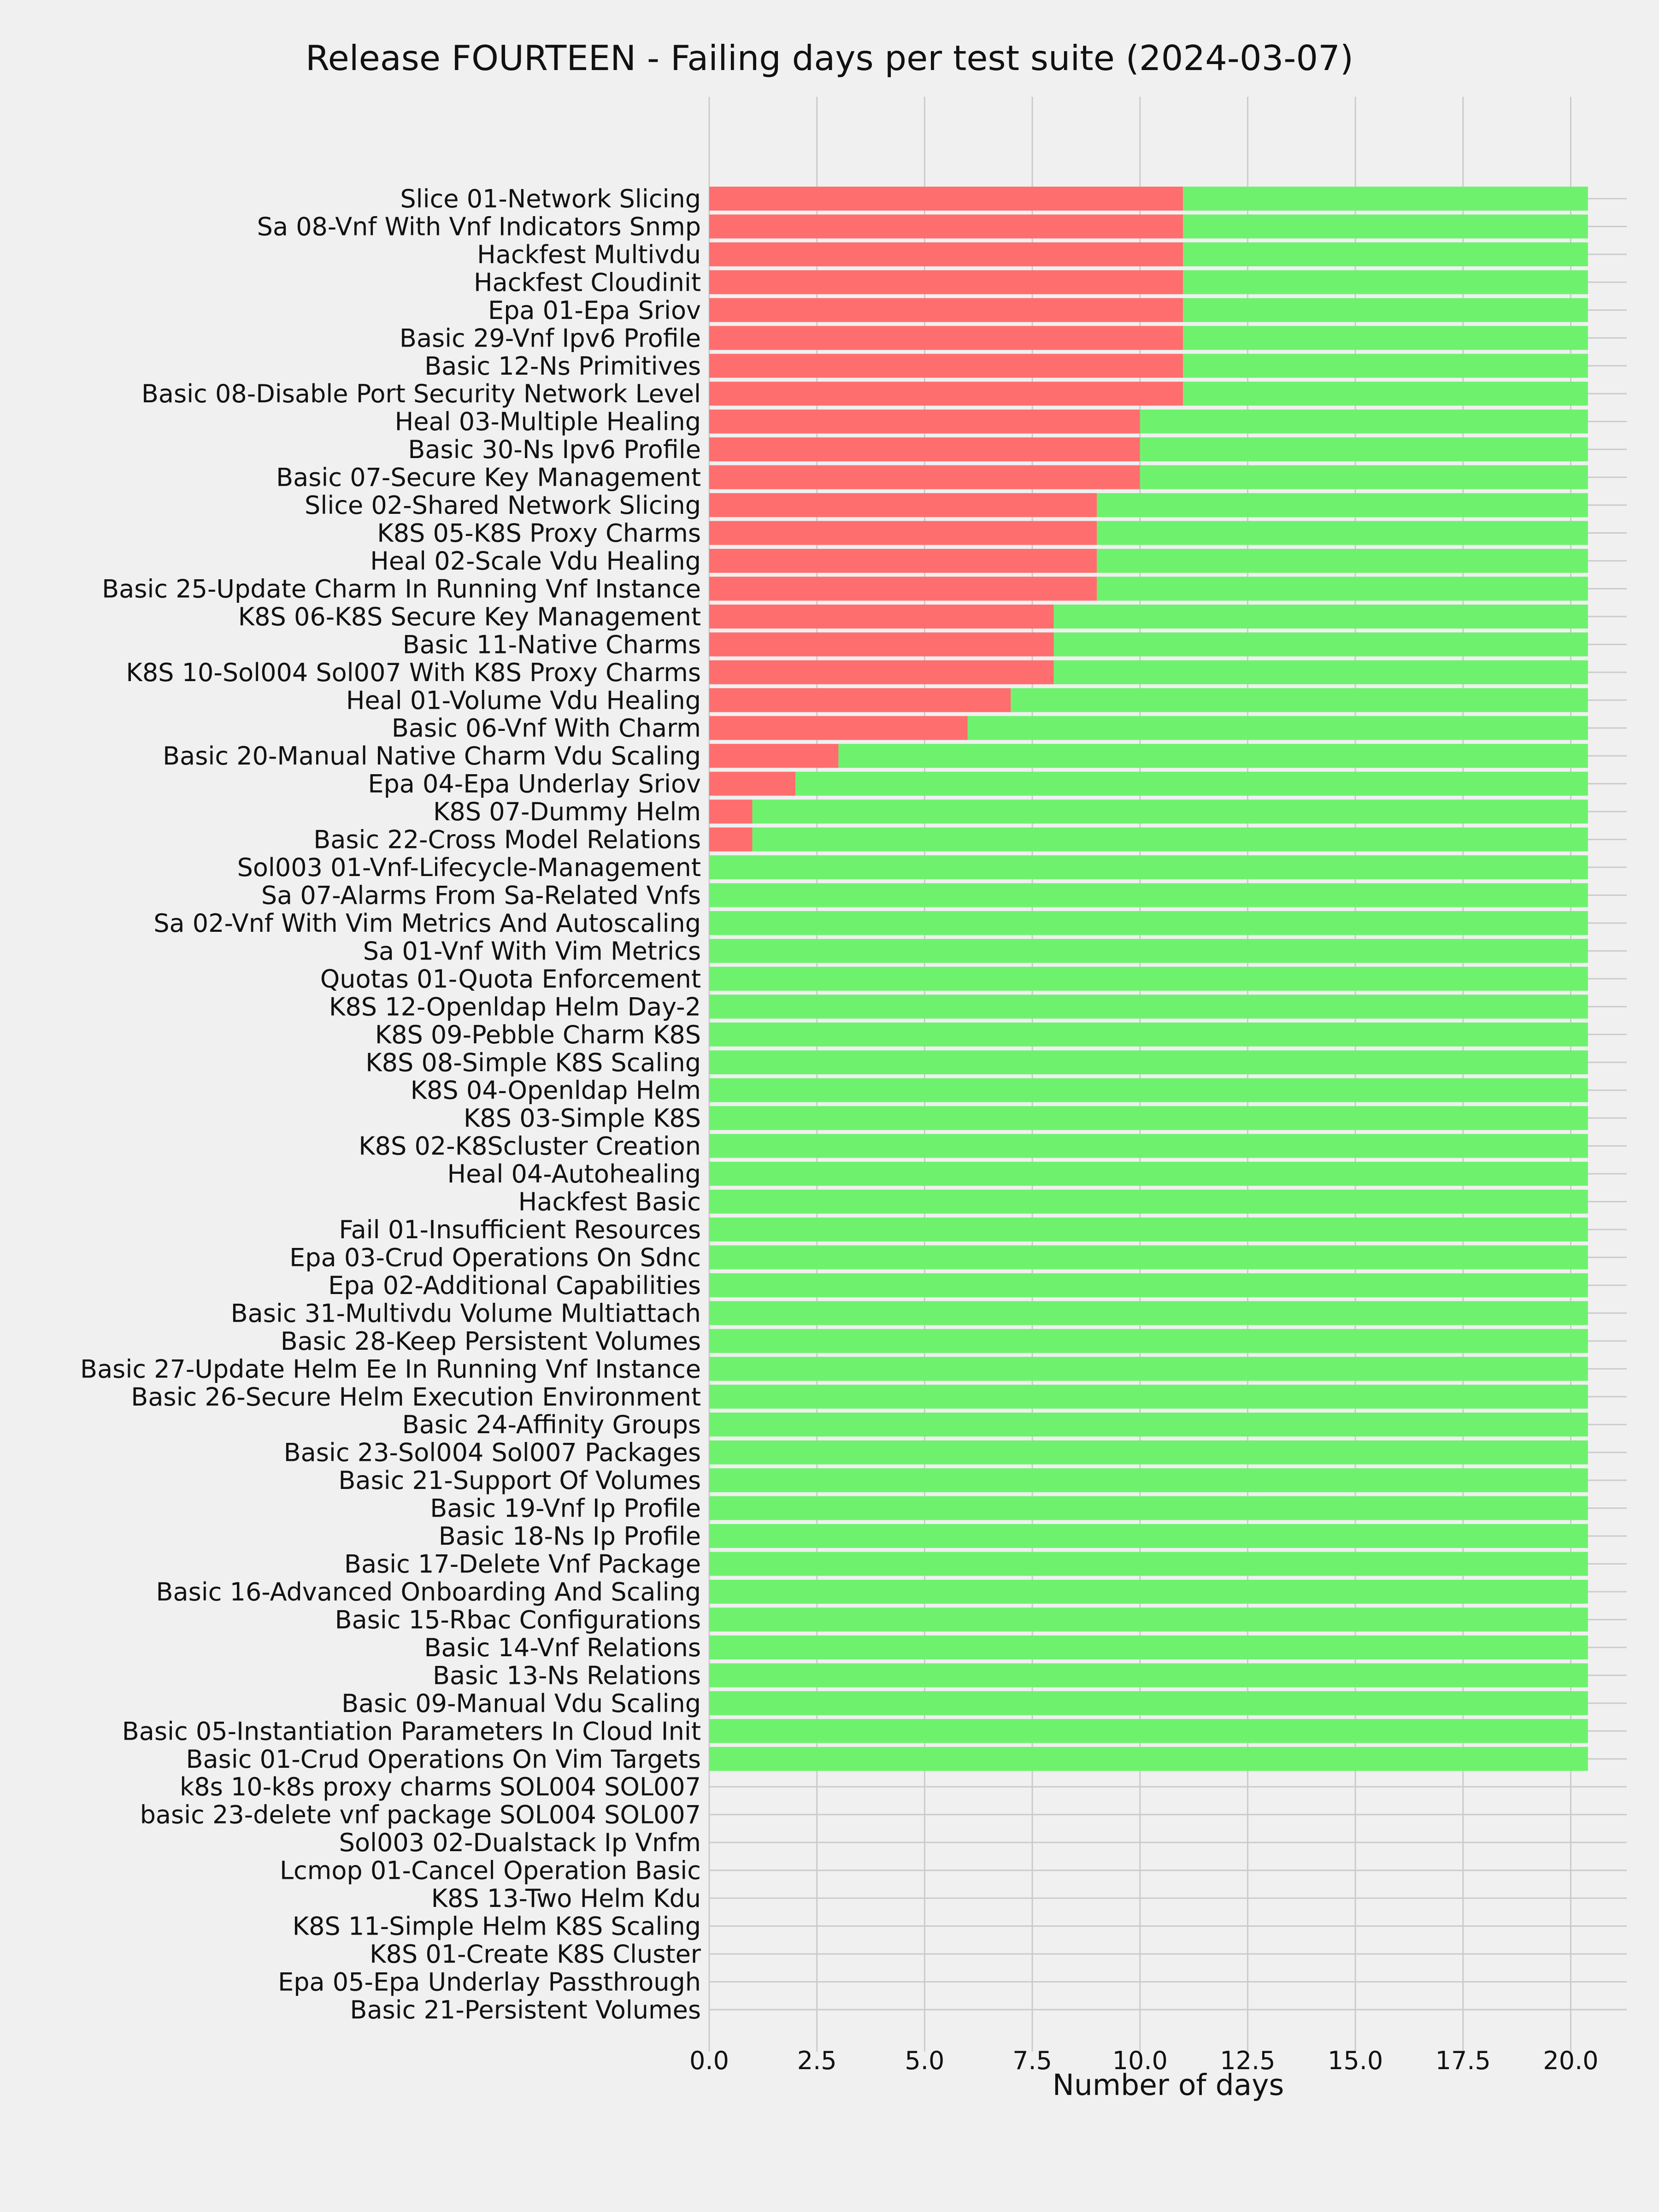 The image size is (1659, 2212). Describe the element at coordinates (469, 616) in the screenshot. I see `y-tick-label: K8S 06-K8S Secure Key Management` at that location.